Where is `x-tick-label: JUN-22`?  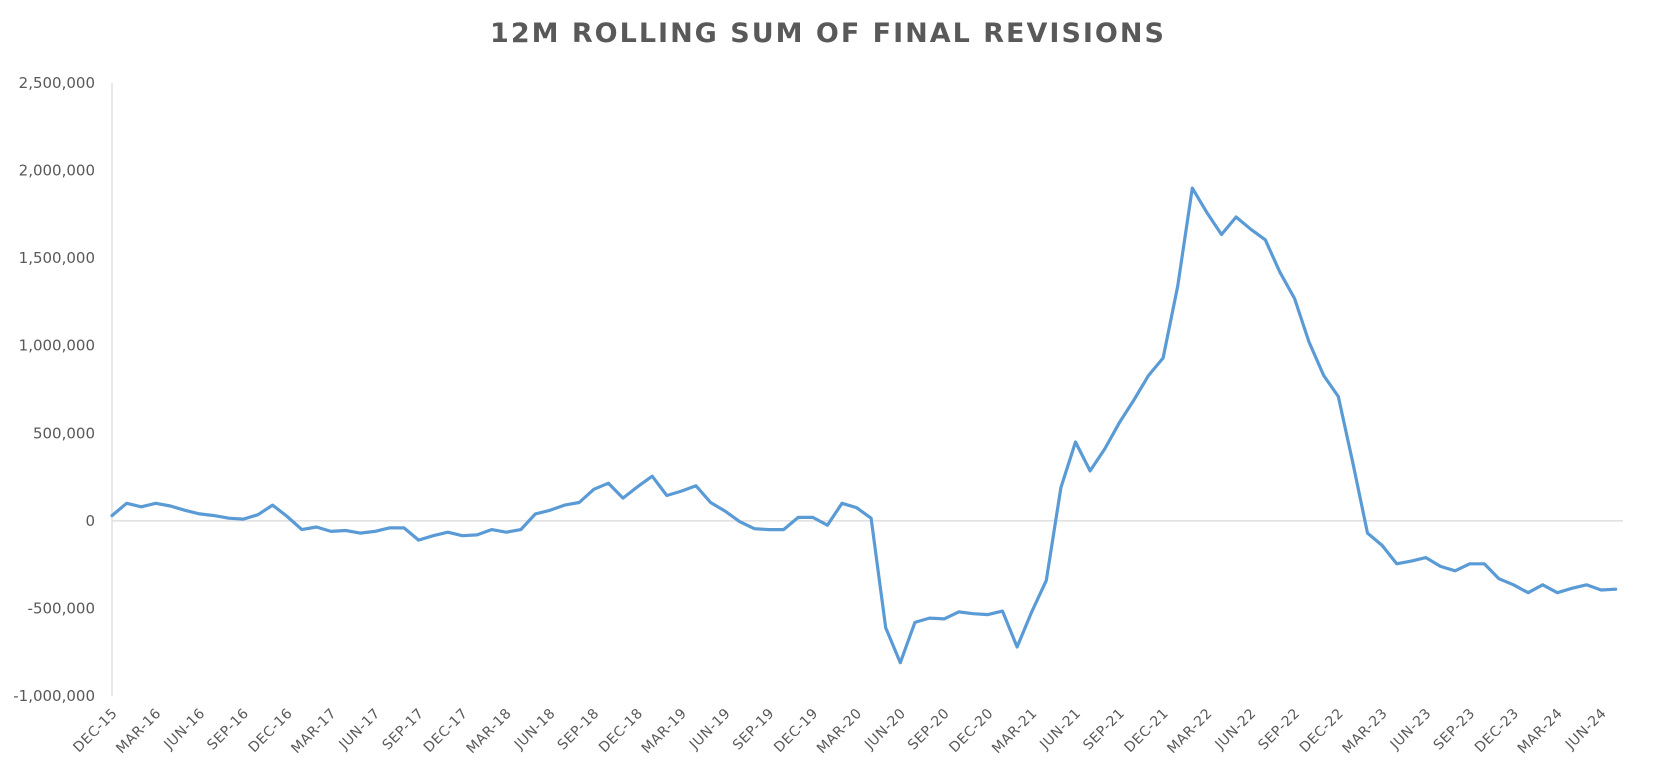
x-tick-label: JUN-22 is located at coordinates (1236, 730).